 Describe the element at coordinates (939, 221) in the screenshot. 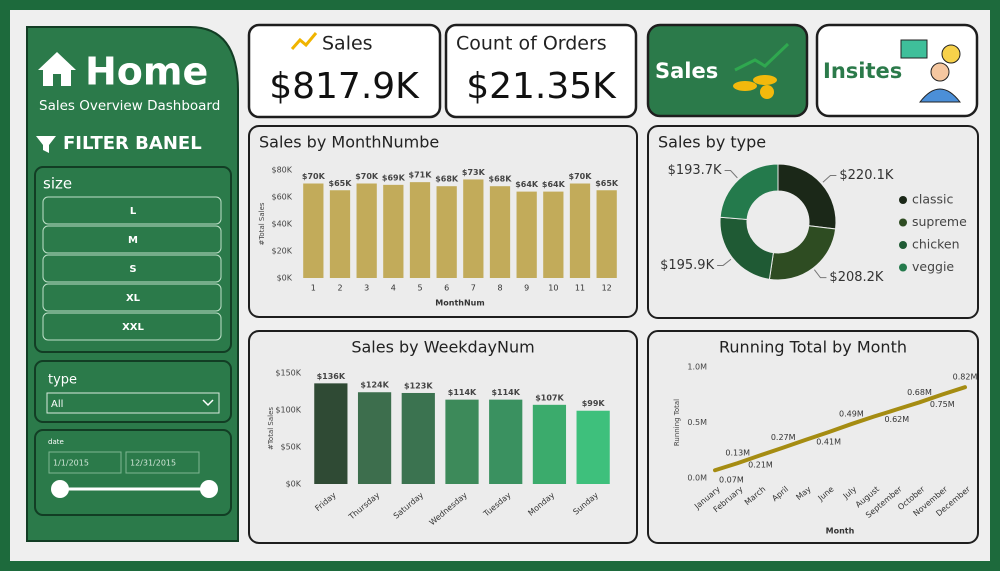

I see `legend-label: supreme` at that location.